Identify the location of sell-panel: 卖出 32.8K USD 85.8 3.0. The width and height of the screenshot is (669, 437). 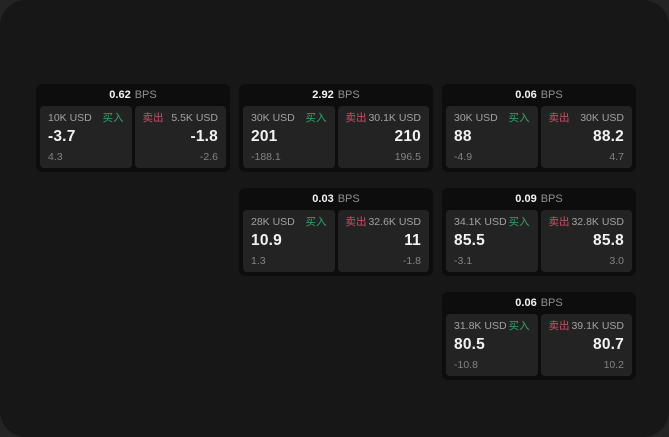
(586, 241).